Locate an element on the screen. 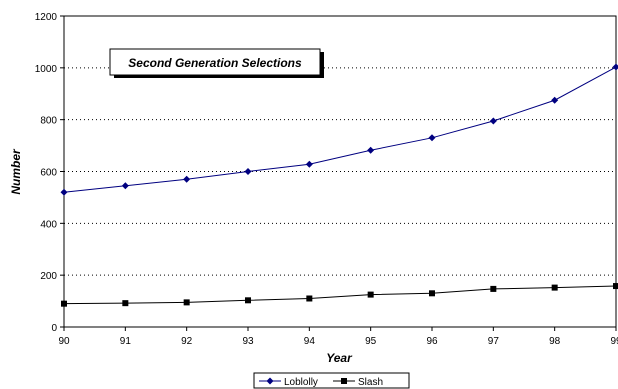  x-tick-label: 94 is located at coordinates (310, 341).